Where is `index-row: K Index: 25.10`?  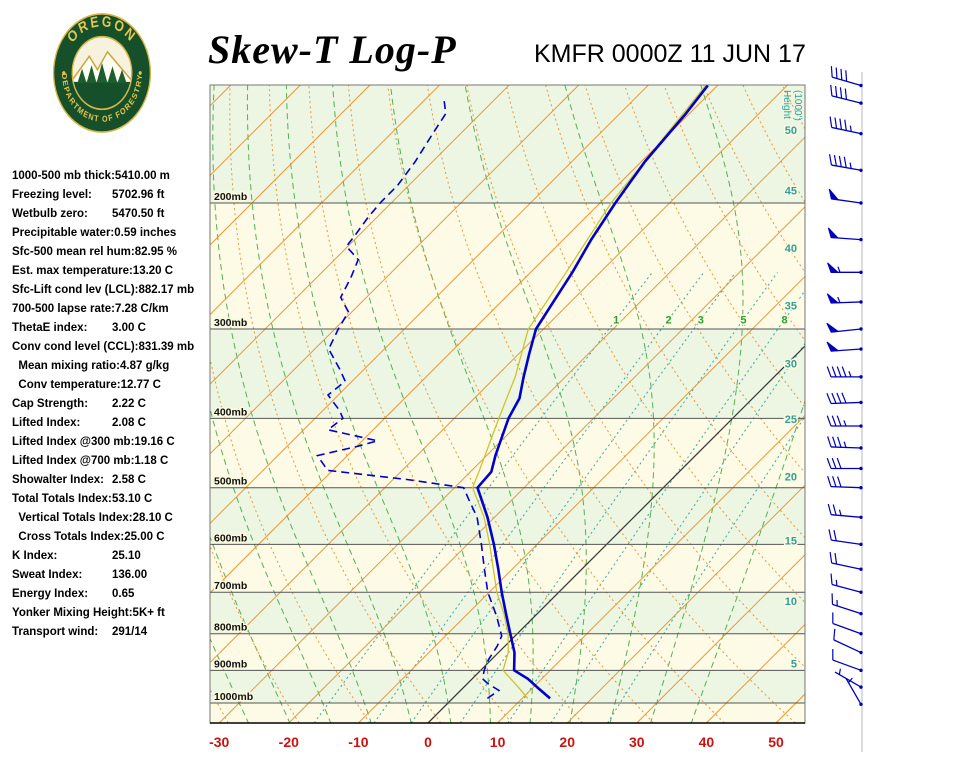 index-row: K Index: 25.10 is located at coordinates (117, 555).